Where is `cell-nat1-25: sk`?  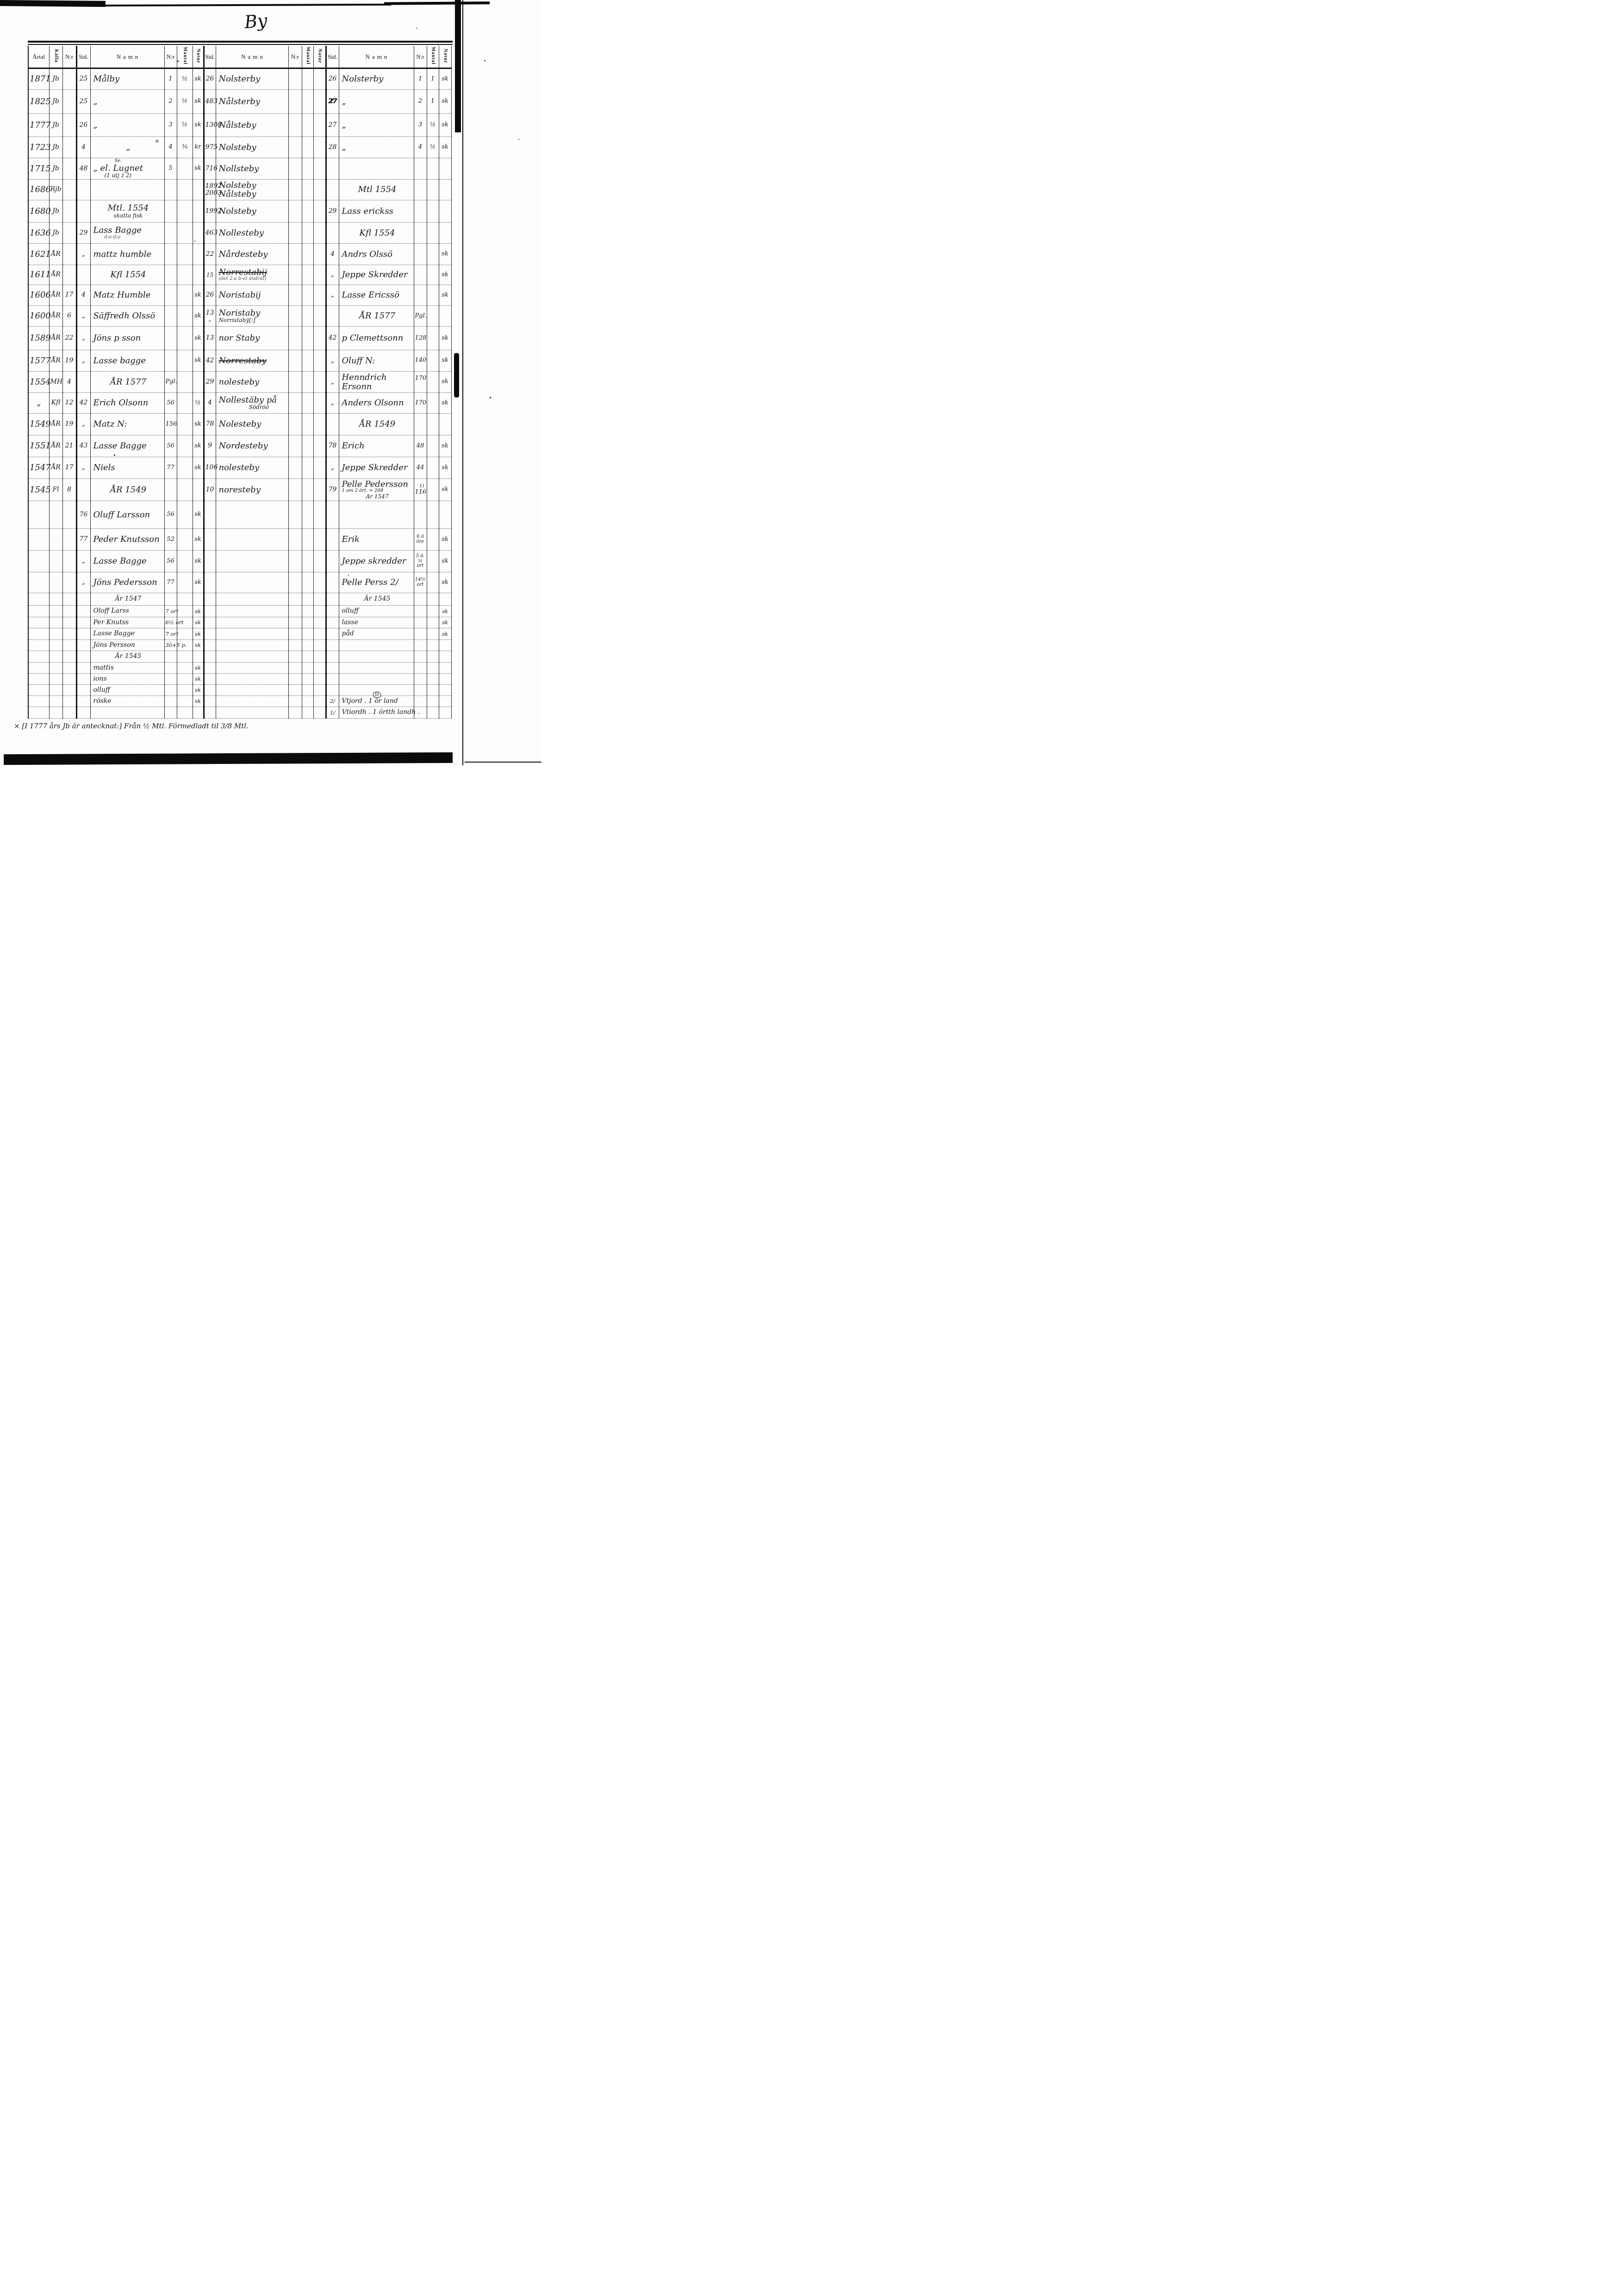 cell-nat1-25: sk is located at coordinates (199, 611).